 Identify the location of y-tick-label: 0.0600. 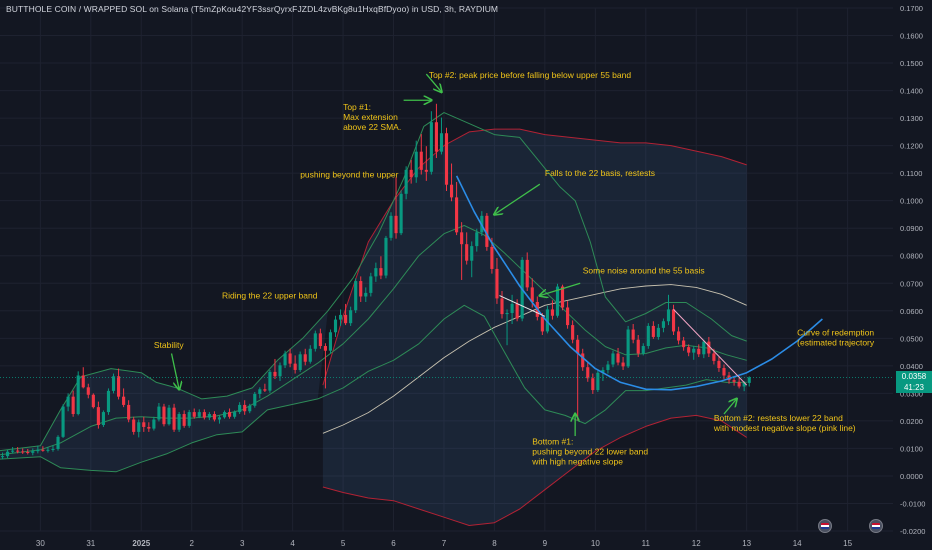
(911, 311).